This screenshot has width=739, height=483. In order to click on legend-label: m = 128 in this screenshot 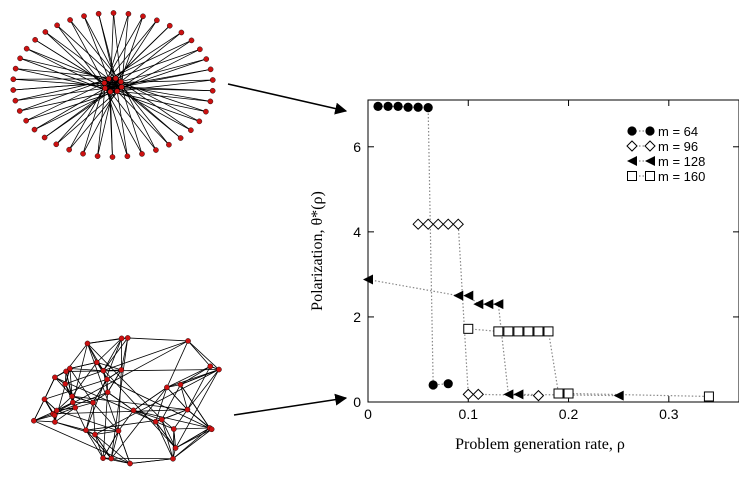, I will do `click(681, 161)`.